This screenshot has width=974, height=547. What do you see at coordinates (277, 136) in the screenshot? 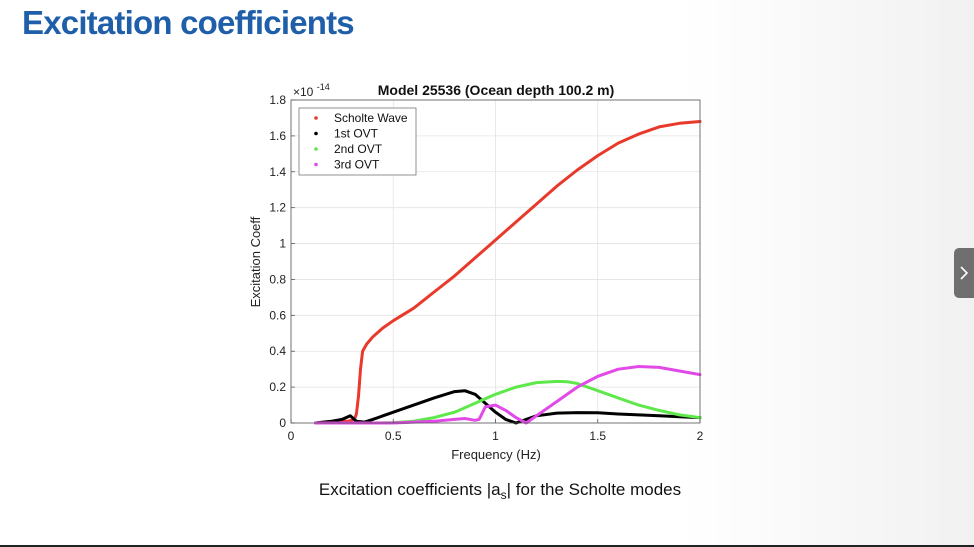
I see `y-tick-label: 1.6` at bounding box center [277, 136].